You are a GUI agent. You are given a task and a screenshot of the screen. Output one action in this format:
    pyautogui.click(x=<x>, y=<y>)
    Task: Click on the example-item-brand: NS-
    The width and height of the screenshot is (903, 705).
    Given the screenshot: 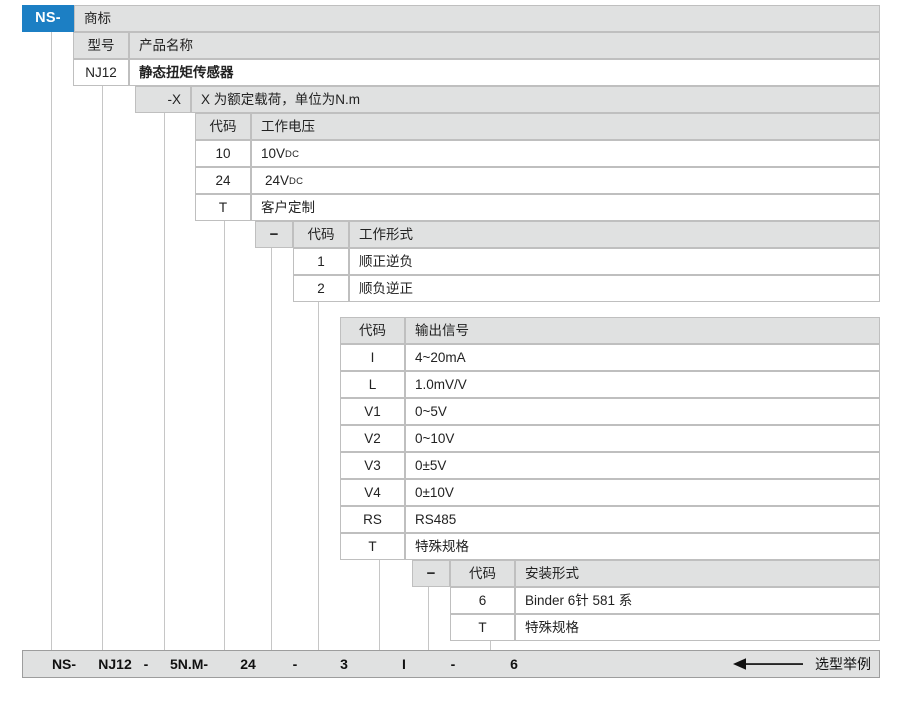 What is the action you would take?
    pyautogui.click(x=64, y=664)
    